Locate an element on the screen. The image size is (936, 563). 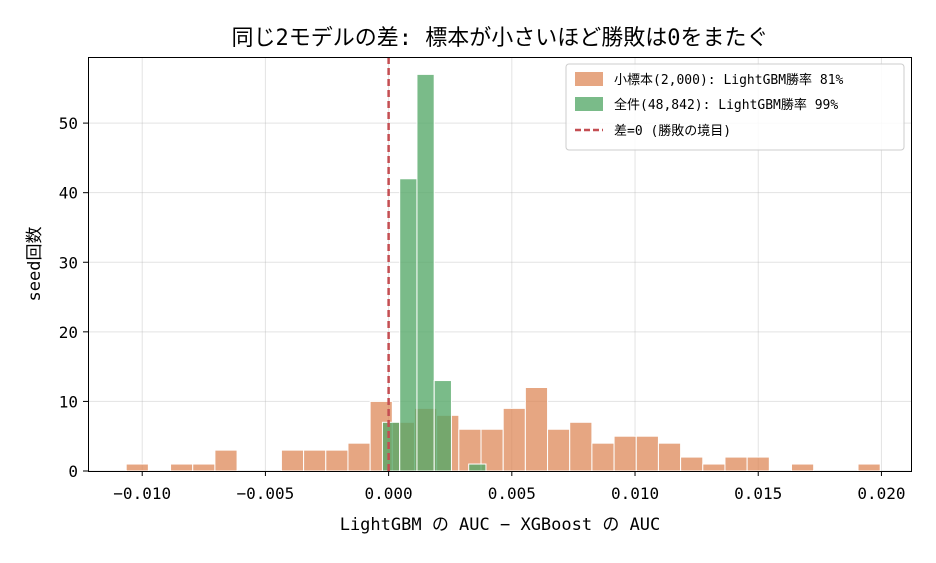
x-tick-label: −0.005 is located at coordinates (266, 493).